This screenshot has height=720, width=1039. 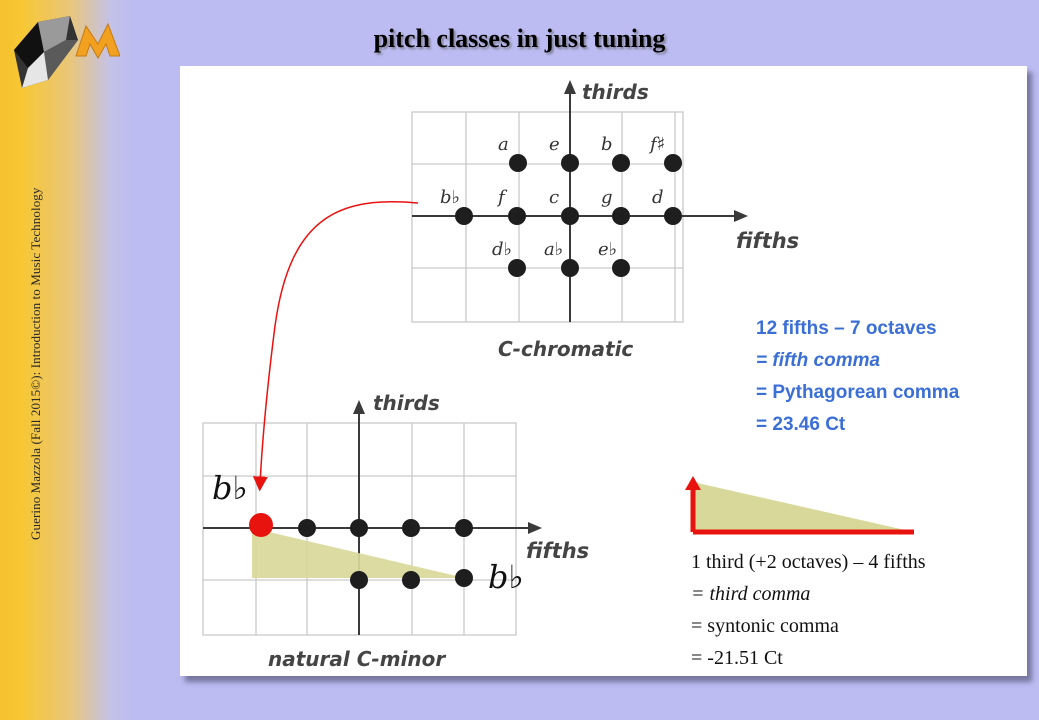 What do you see at coordinates (406, 403) in the screenshot?
I see `minor-y-label: thirds` at bounding box center [406, 403].